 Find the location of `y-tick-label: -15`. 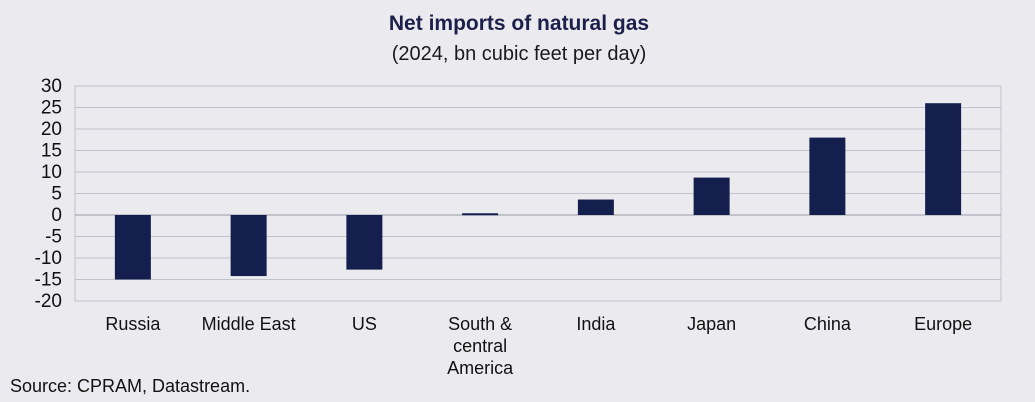

y-tick-label: -15 is located at coordinates (48, 280).